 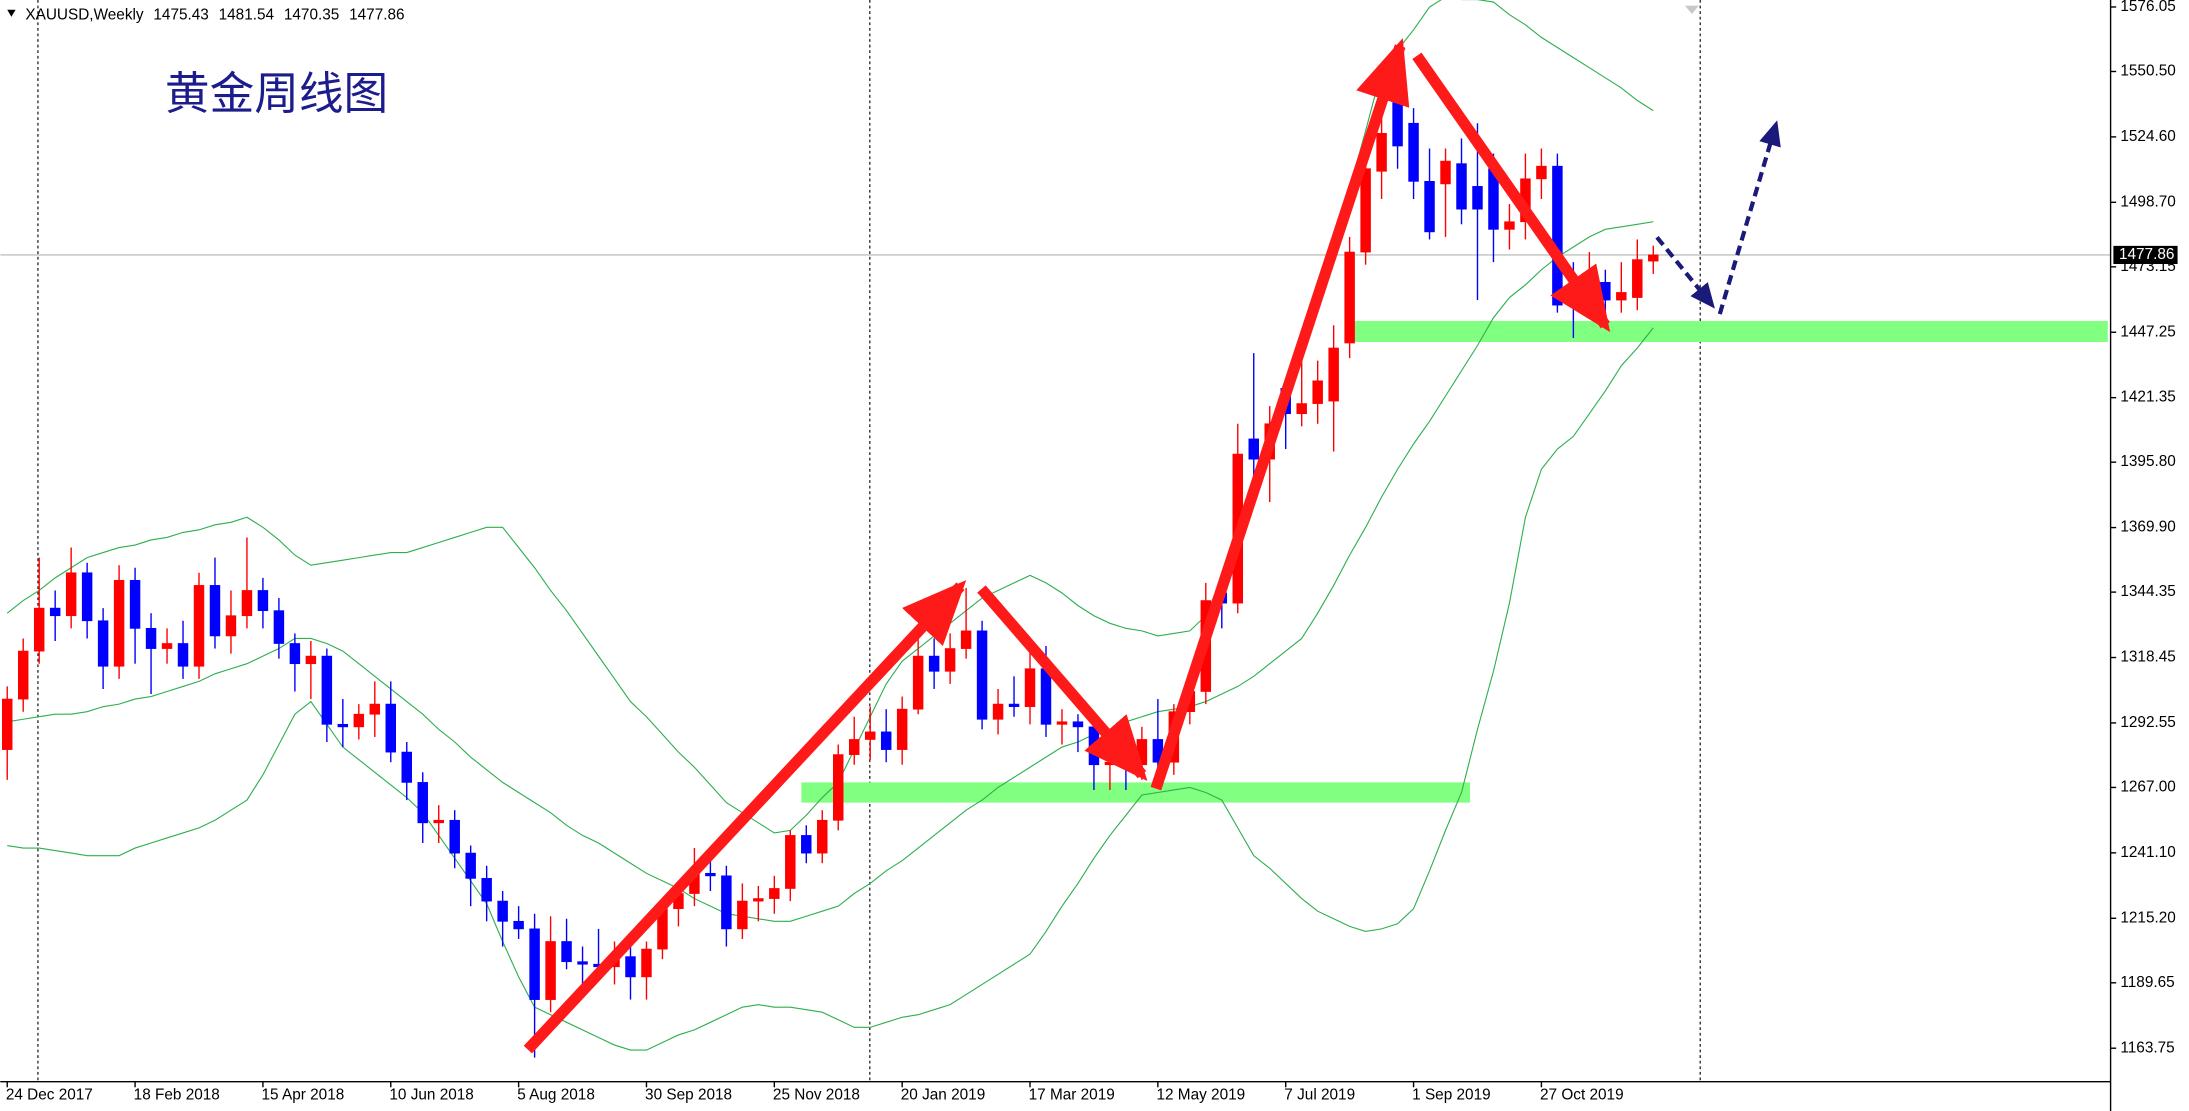 What do you see at coordinates (2147, 461) in the screenshot?
I see `y-tick-label: 1395.80` at bounding box center [2147, 461].